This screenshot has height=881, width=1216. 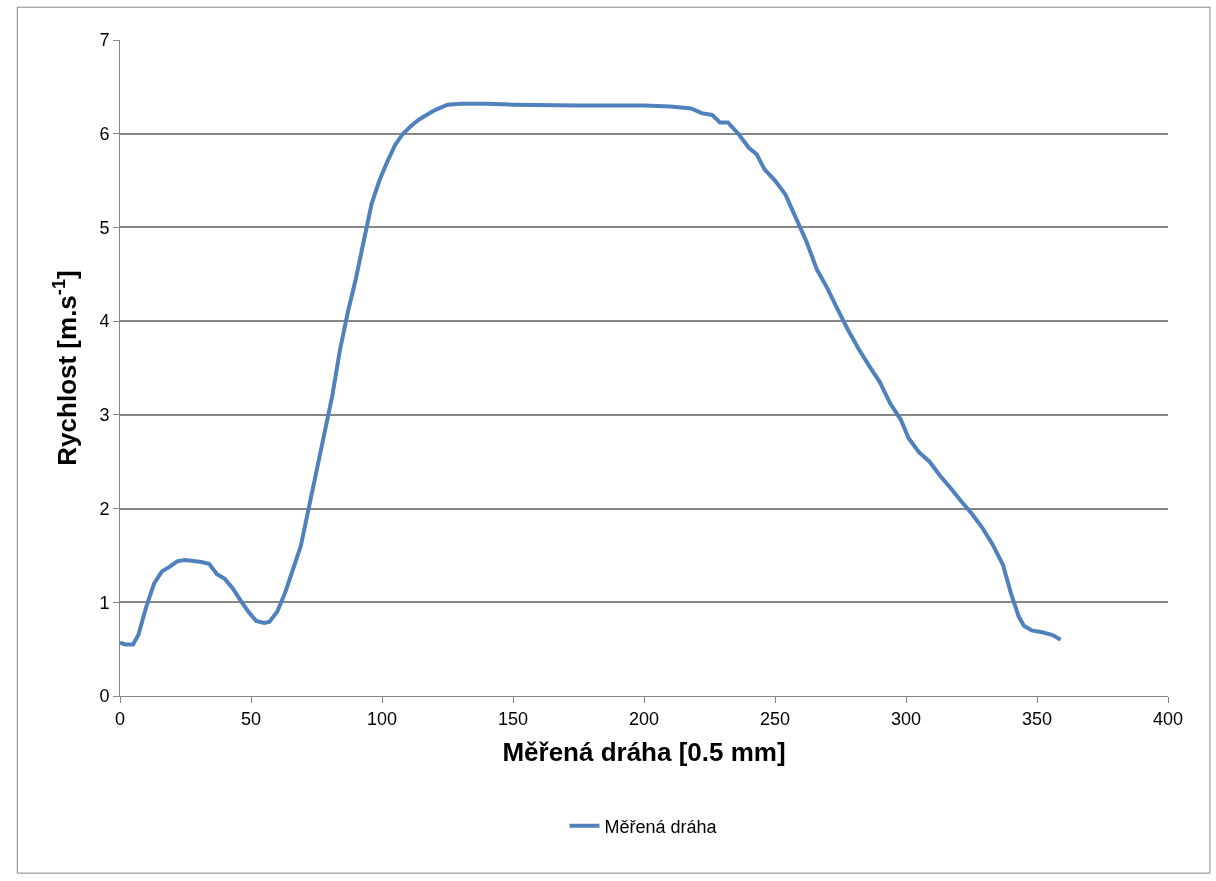 What do you see at coordinates (1168, 718) in the screenshot?
I see `x-tick-label: 400` at bounding box center [1168, 718].